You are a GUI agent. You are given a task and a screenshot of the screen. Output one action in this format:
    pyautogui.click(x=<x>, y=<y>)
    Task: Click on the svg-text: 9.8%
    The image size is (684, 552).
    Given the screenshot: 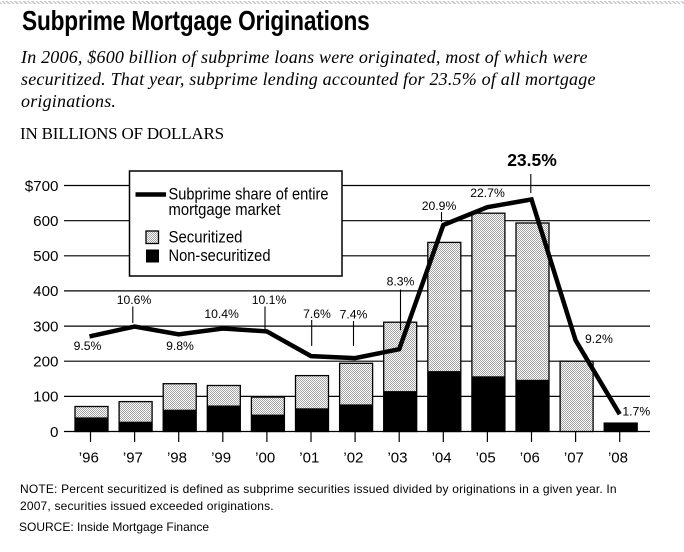 What is the action you would take?
    pyautogui.click(x=180, y=346)
    